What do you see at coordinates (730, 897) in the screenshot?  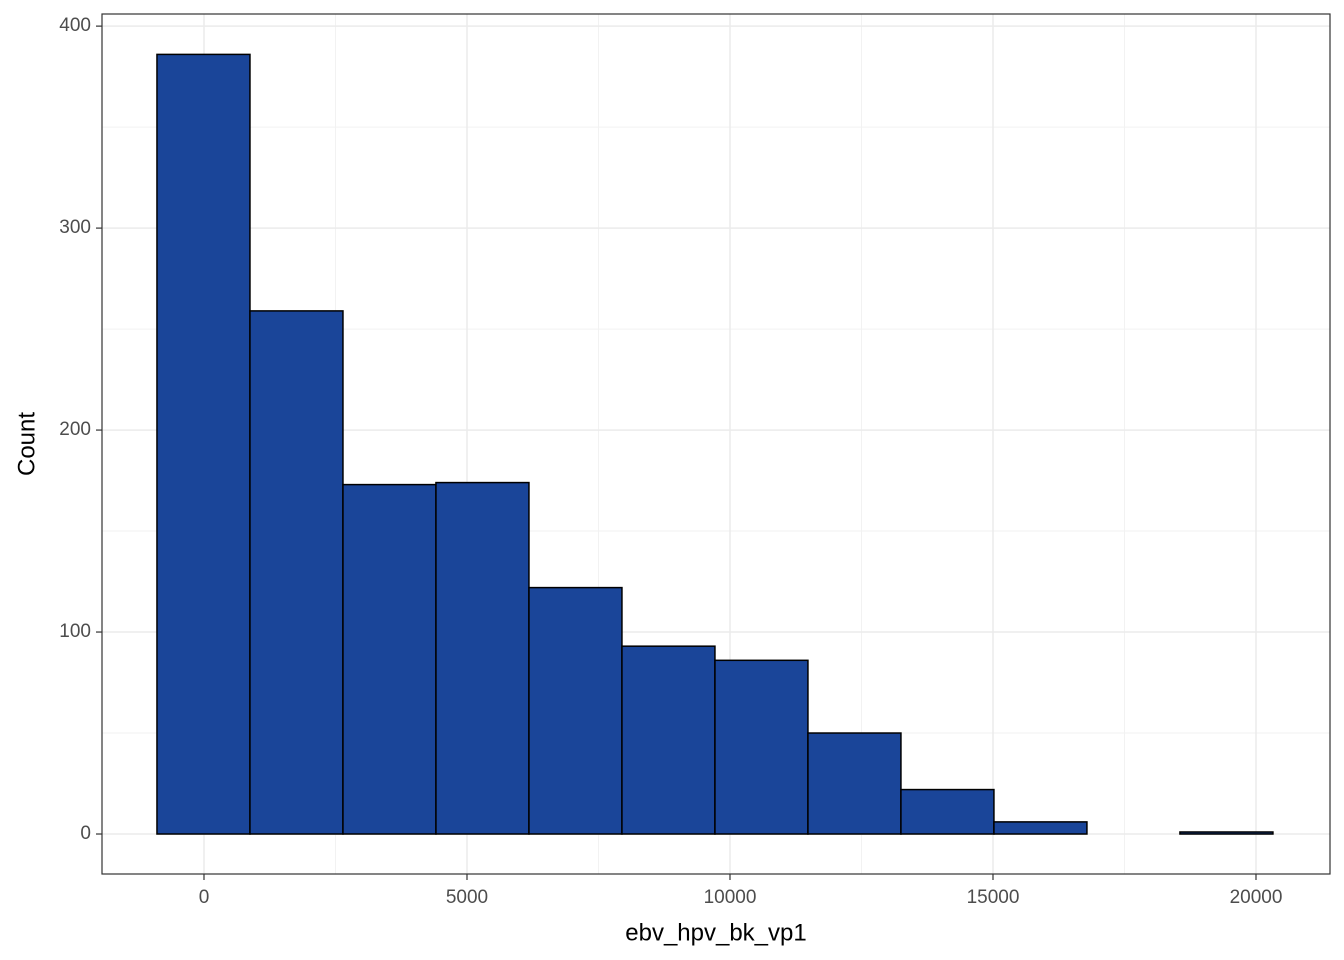 I see `x-tick-label: 10000` at bounding box center [730, 897].